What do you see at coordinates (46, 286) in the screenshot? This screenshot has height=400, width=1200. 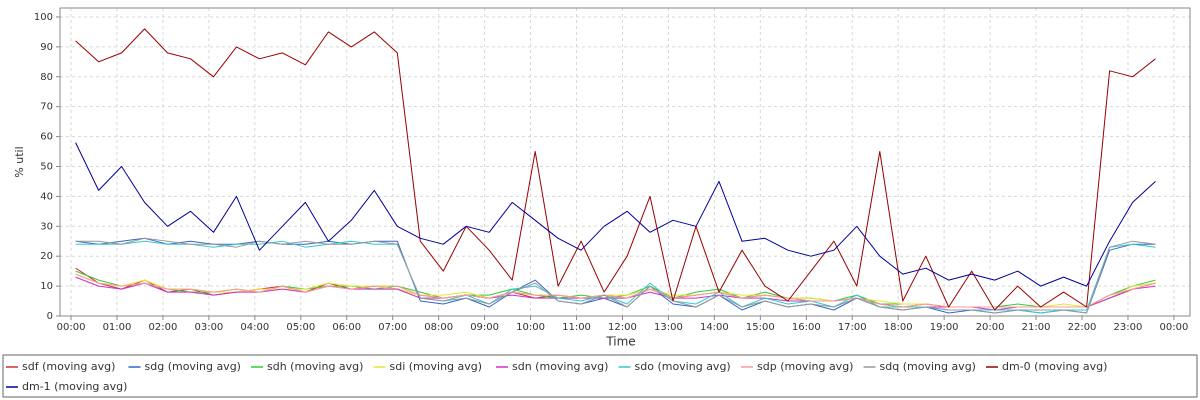 I see `y-tick-label: 10` at bounding box center [46, 286].